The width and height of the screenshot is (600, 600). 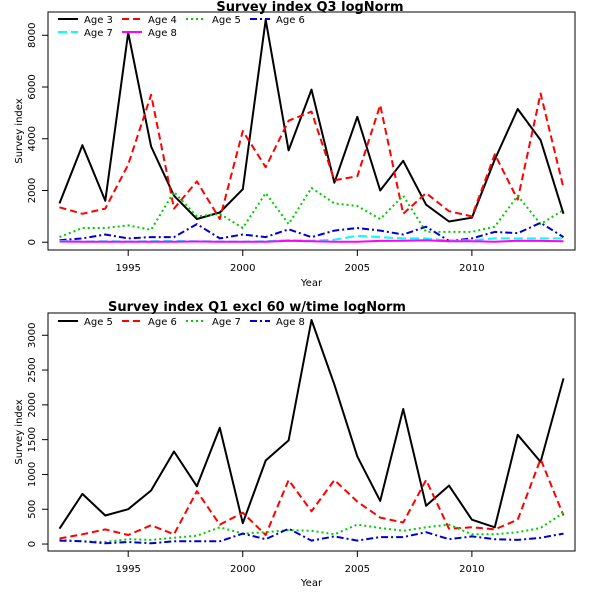 I want to click on y-tick-label: 3000, so click(x=32, y=335).